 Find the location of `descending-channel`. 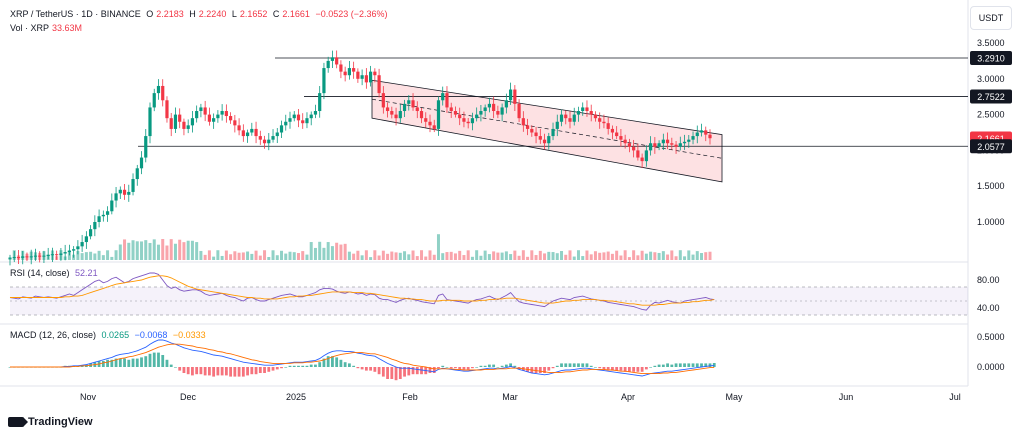

descending-channel is located at coordinates (547, 131).